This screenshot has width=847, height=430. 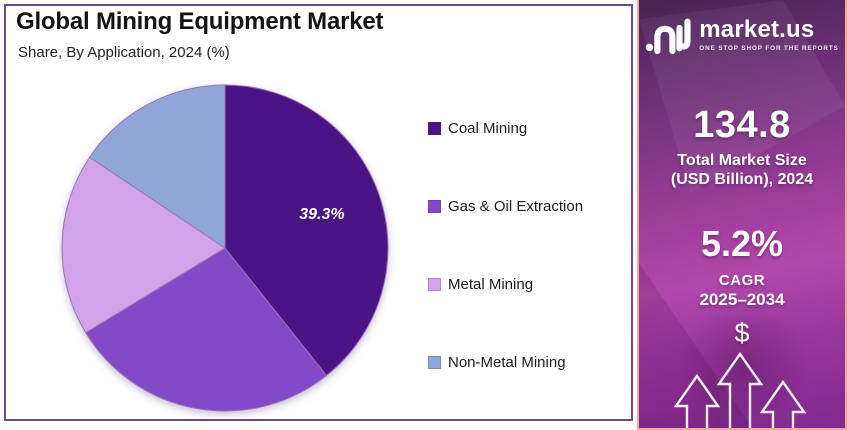 What do you see at coordinates (668, 36) in the screenshot?
I see `marketus-logo-icon` at bounding box center [668, 36].